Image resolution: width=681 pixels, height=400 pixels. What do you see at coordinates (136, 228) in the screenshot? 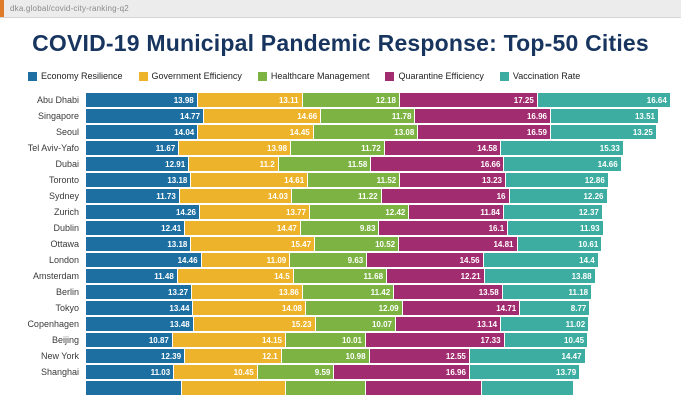
I see `bar-segment: 12.41` at bounding box center [136, 228].